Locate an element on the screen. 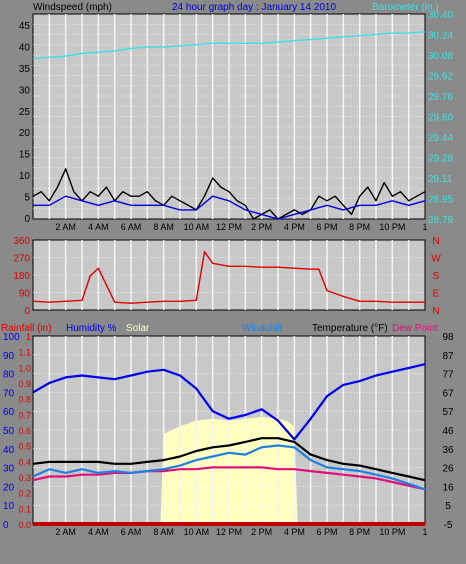  windspeed-tick-label: 45 is located at coordinates (25, 26).